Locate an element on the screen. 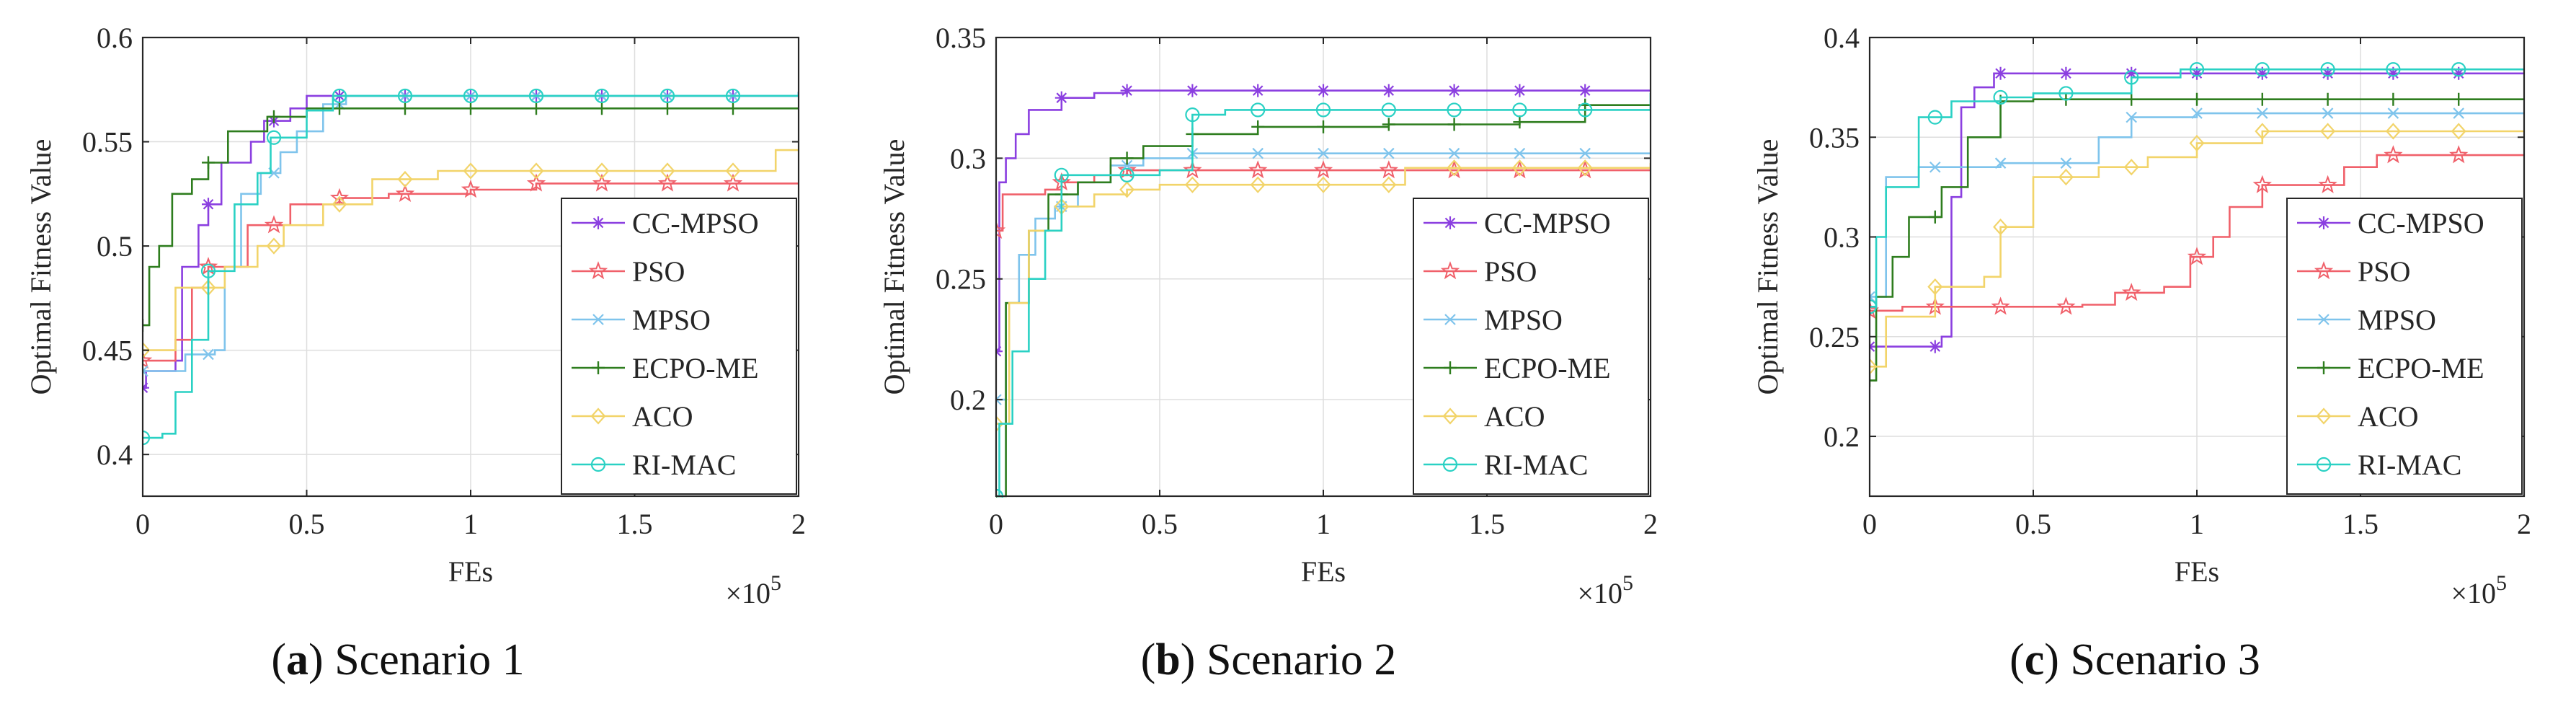  series-line-ri-mac is located at coordinates (1323, 295).